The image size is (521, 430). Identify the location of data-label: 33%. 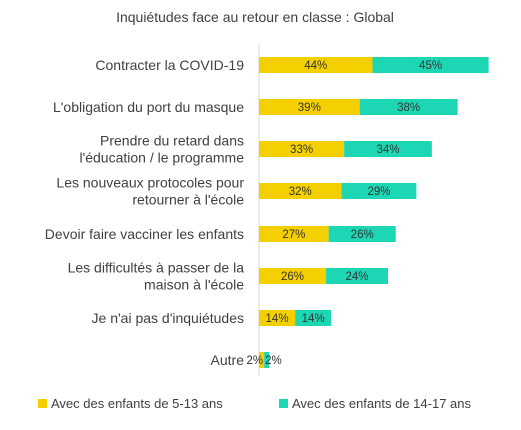
(301, 150).